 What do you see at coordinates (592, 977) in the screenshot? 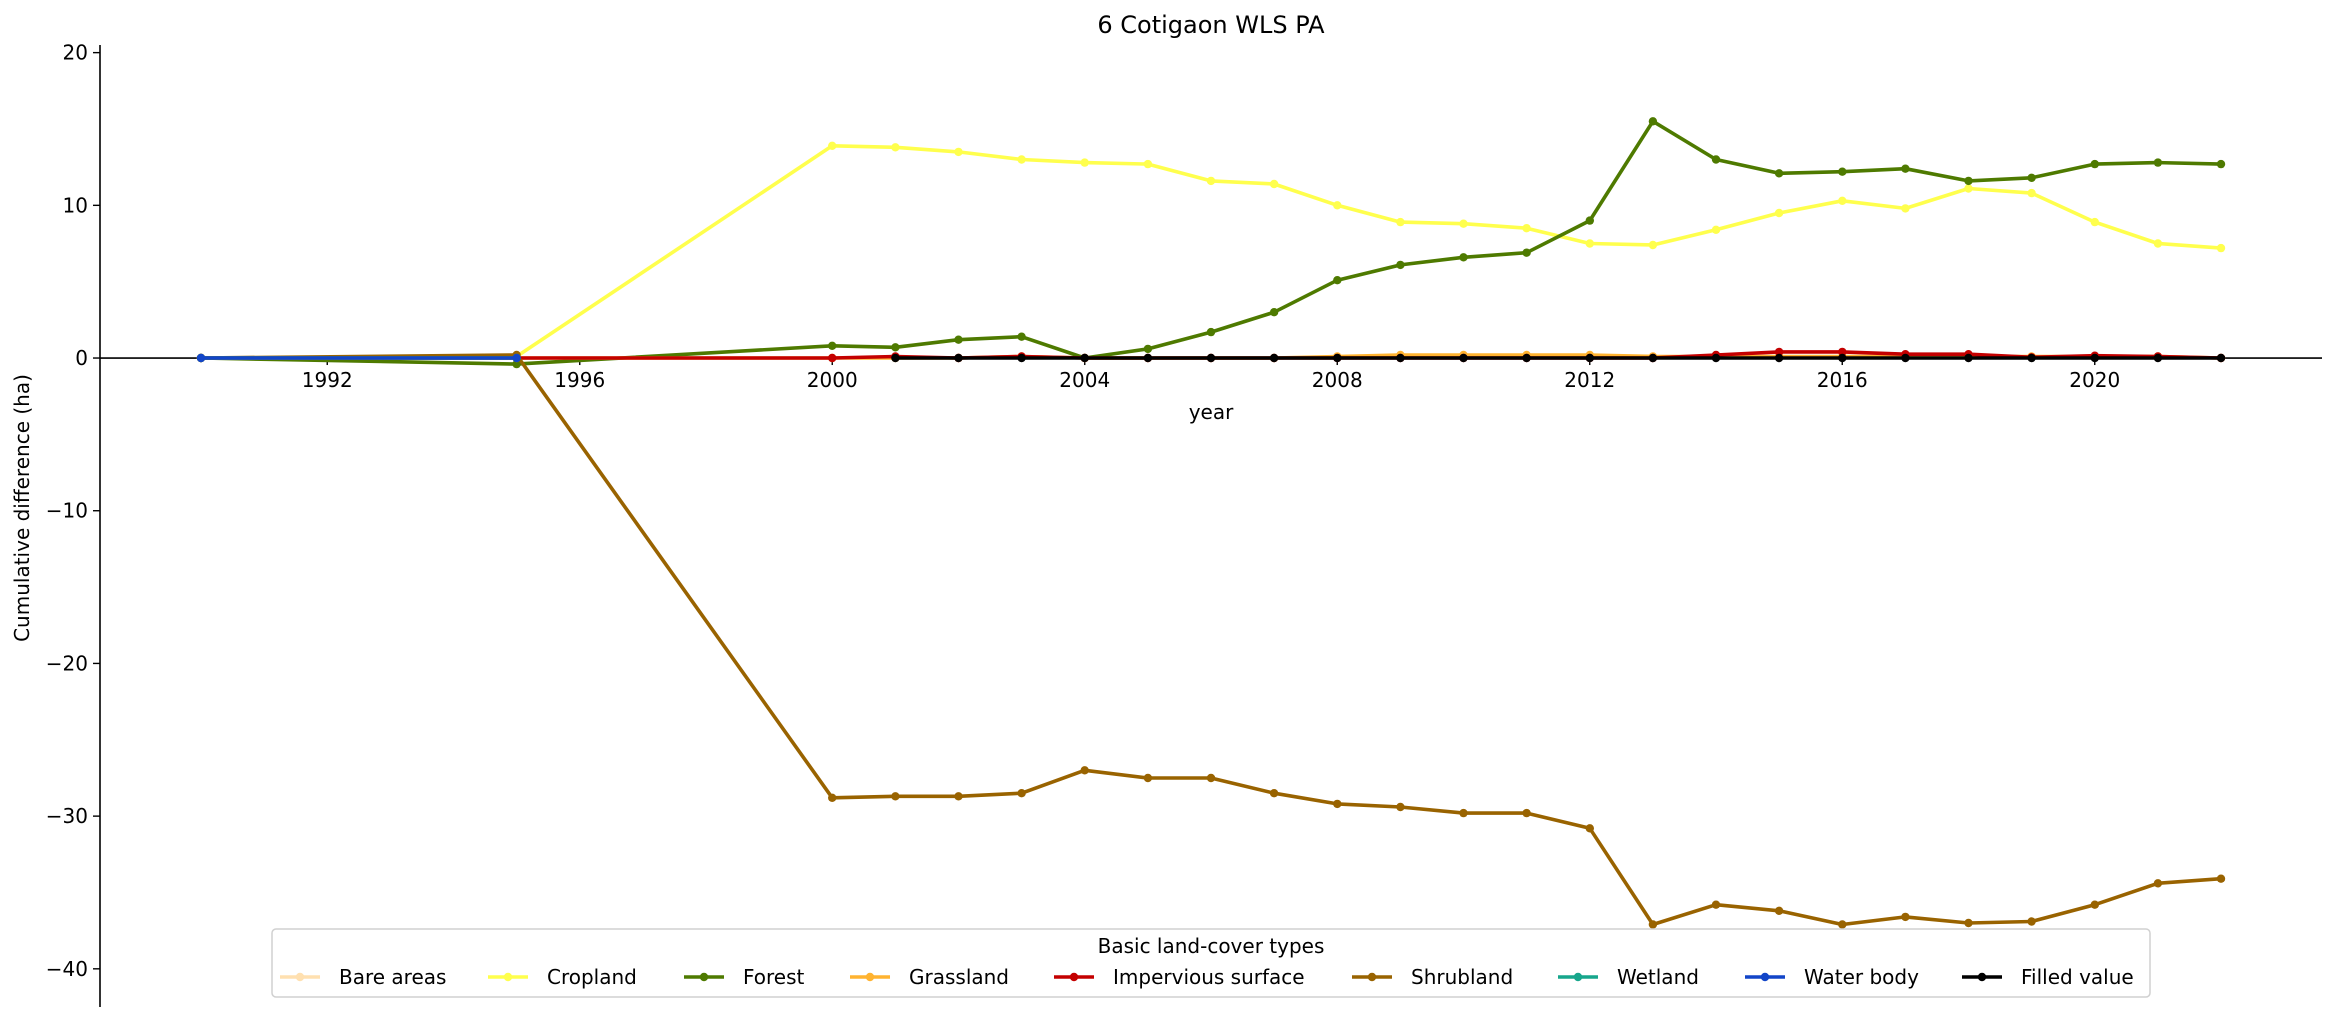
I see `legend-label: Cropland` at bounding box center [592, 977].